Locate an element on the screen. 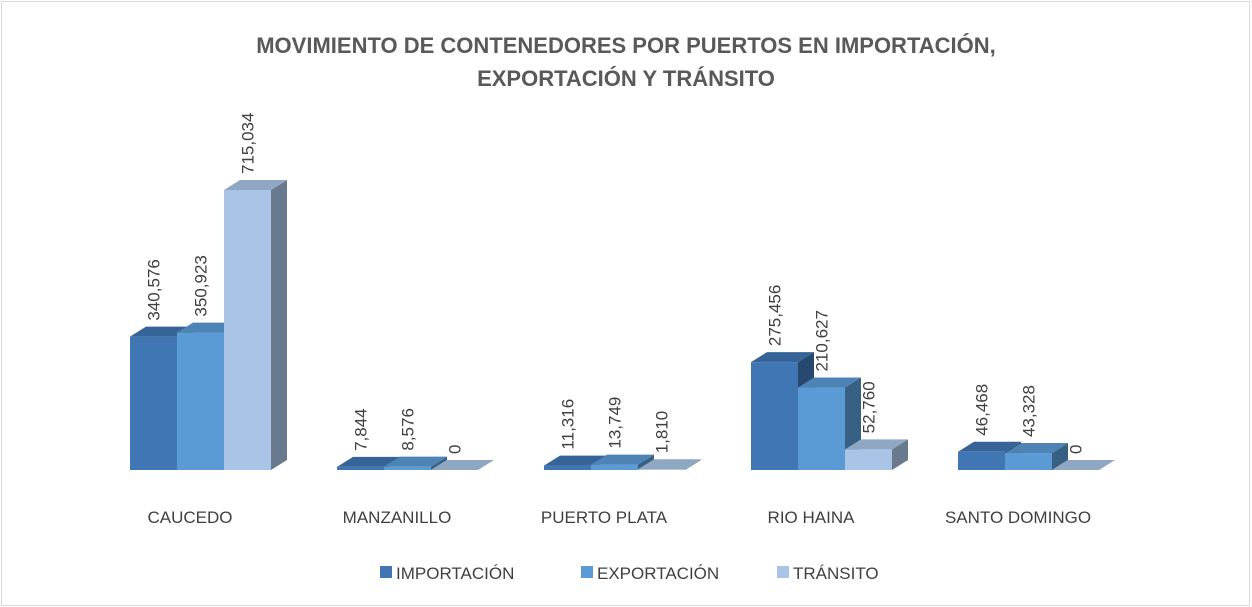 This screenshot has width=1252, height=607. x-tick-label: PUERTO PLATA is located at coordinates (604, 517).